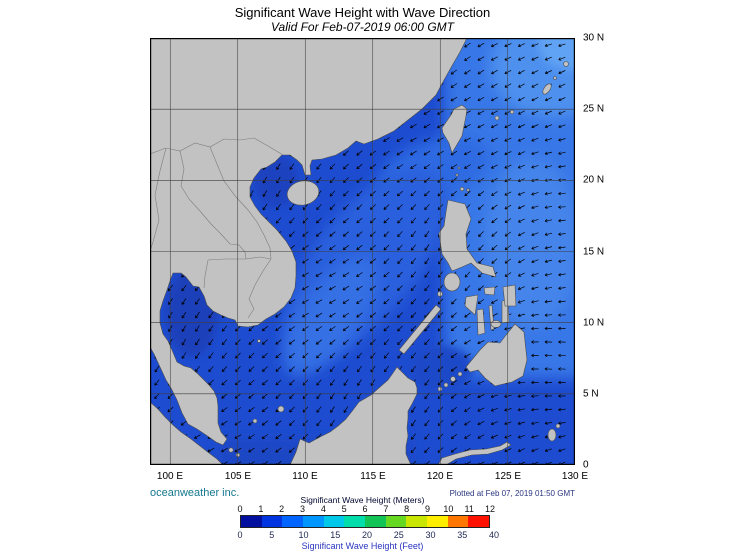 The width and height of the screenshot is (755, 560). What do you see at coordinates (272, 535) in the screenshot?
I see `colorbar-feet-tick: 5` at bounding box center [272, 535].